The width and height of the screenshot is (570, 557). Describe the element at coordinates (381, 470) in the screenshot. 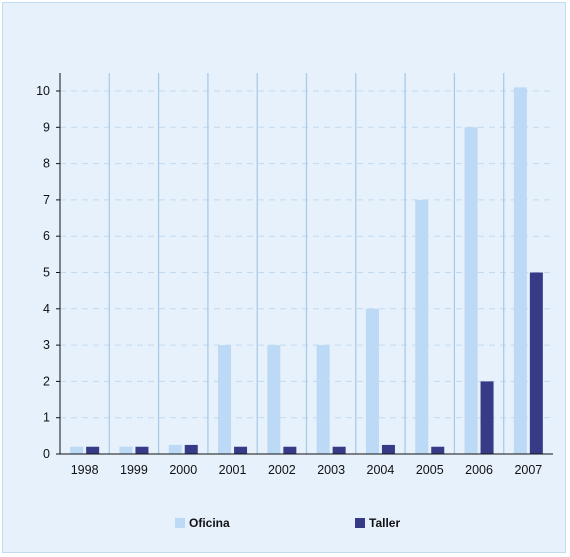

I see `x-tick-label-2004: 2004` at that location.